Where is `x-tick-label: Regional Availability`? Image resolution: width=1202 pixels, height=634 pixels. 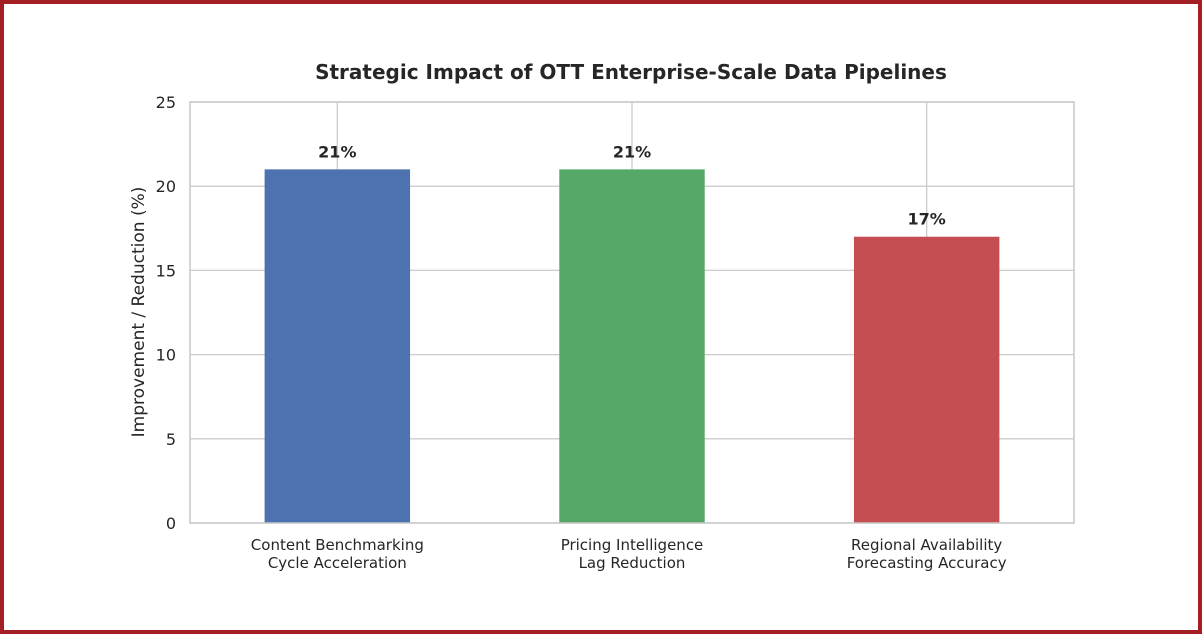
x-tick-label: Regional Availability is located at coordinates (926, 545).